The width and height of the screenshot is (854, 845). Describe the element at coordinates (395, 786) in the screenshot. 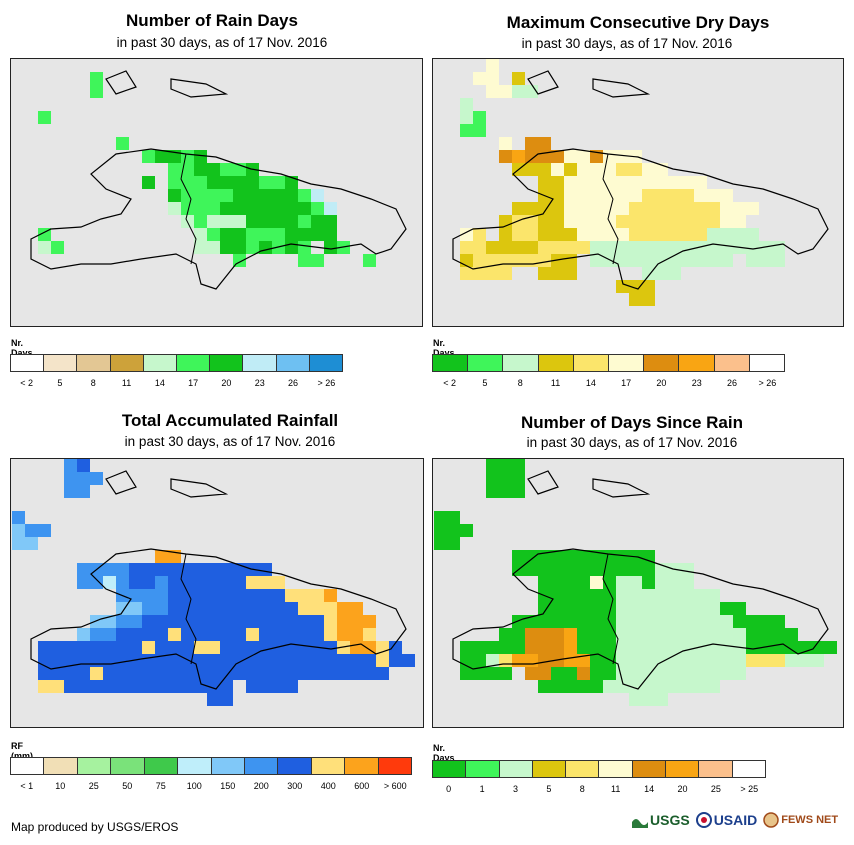

I see `legend-tick: > 600` at that location.